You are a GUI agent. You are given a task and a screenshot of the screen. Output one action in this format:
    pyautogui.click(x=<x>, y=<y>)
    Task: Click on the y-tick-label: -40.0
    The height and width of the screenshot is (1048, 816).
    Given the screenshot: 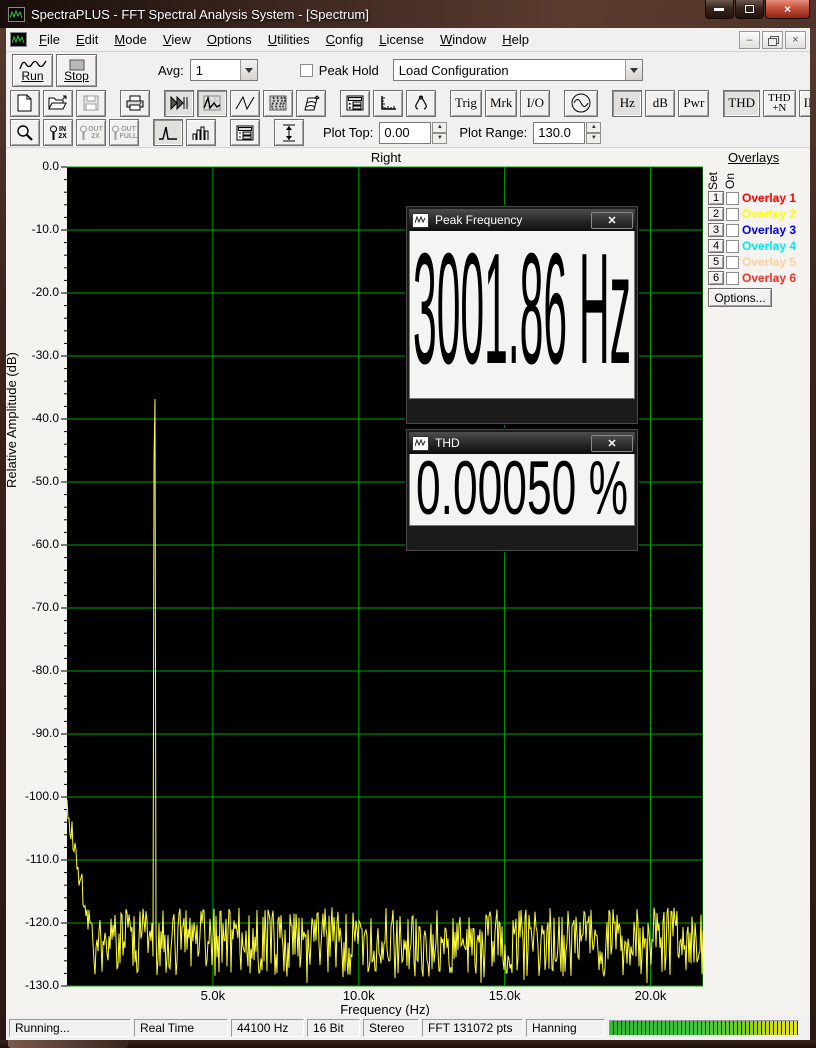 What is the action you would take?
    pyautogui.click(x=45, y=418)
    